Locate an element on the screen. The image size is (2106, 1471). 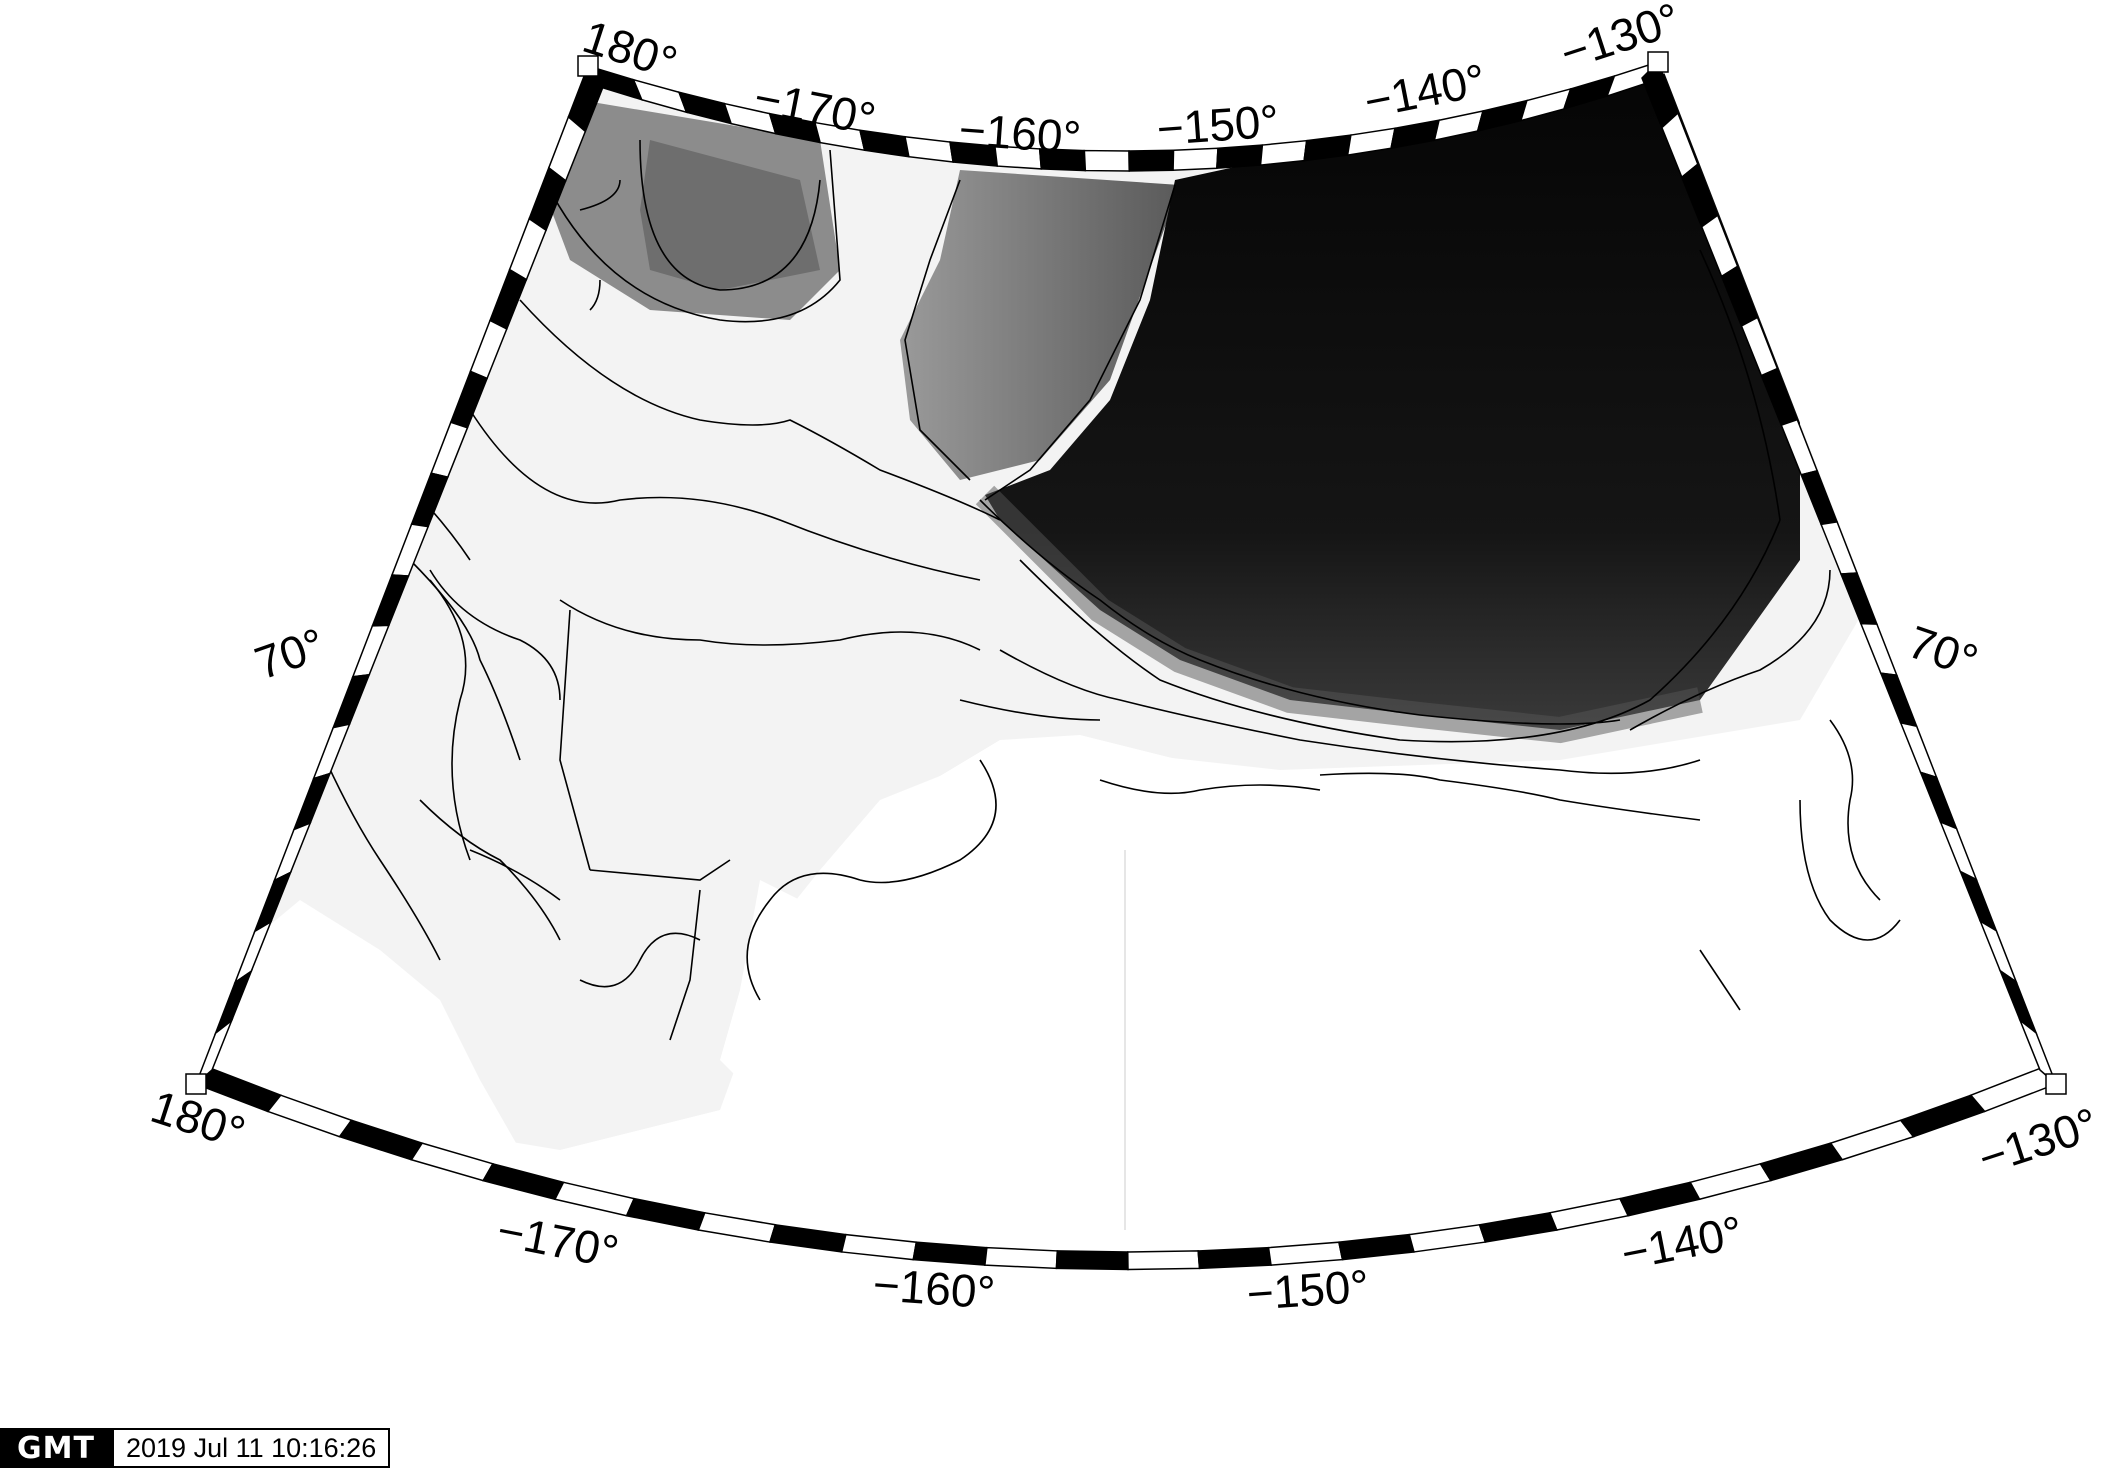
frame-top-segment is located at coordinates (1106, 161).